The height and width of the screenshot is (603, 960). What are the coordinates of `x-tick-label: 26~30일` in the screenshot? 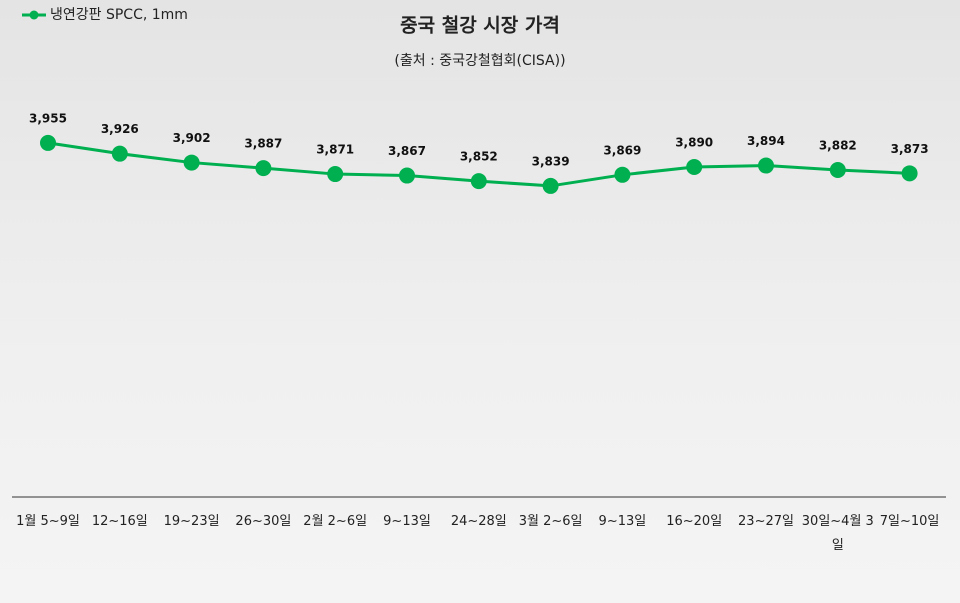 It's located at (263, 521).